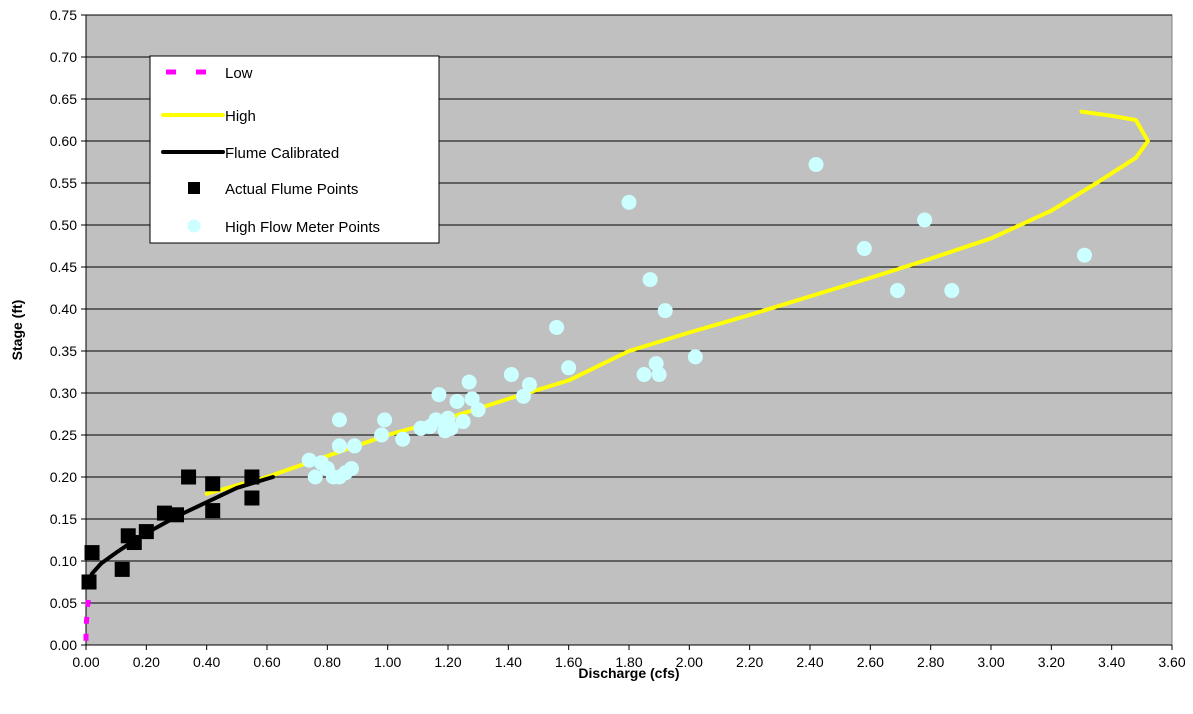 The height and width of the screenshot is (714, 1193). Describe the element at coordinates (63, 351) in the screenshot. I see `y-tick-label: 0.35` at that location.